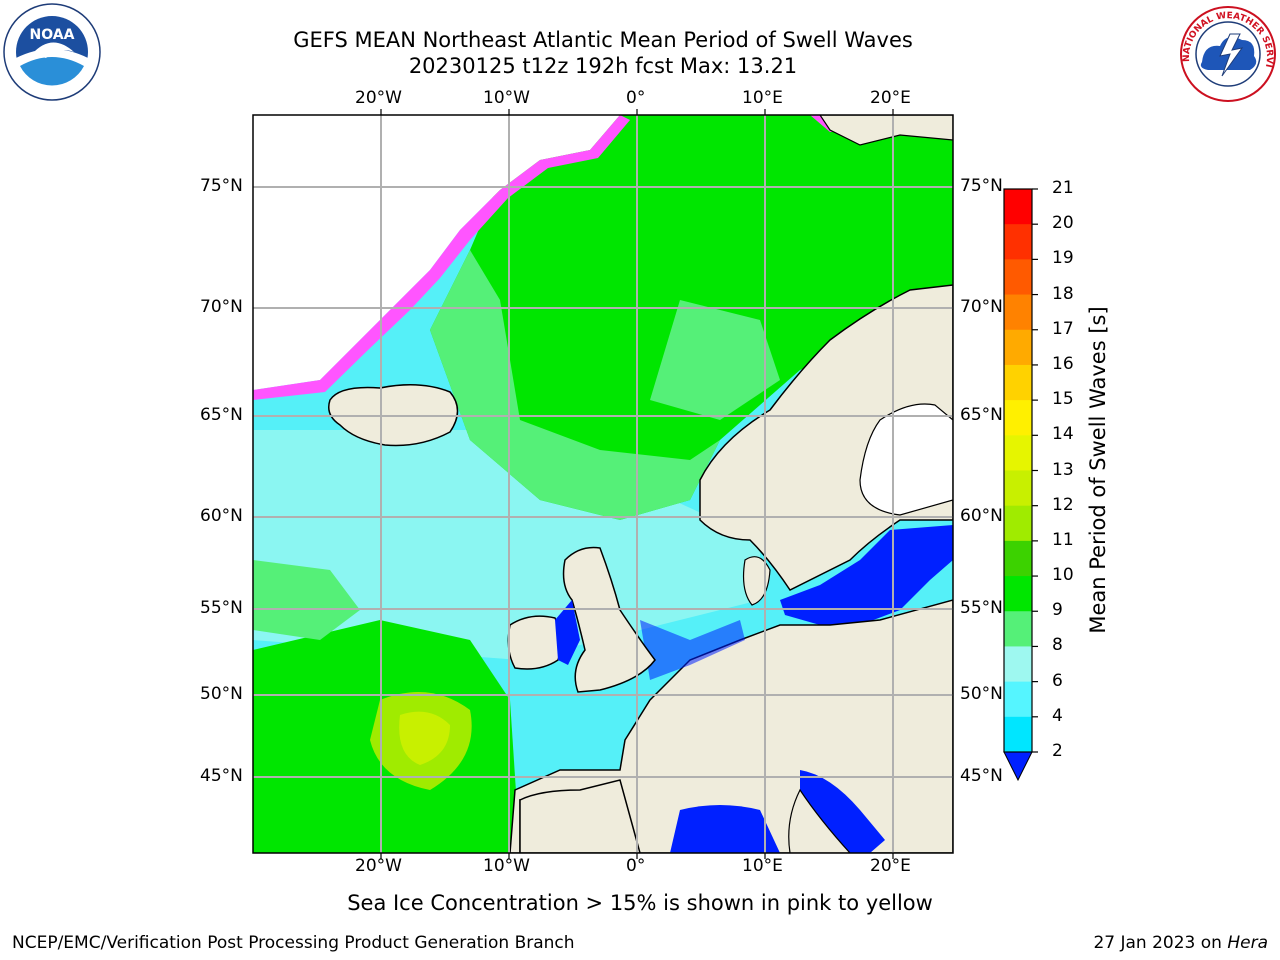 This screenshot has height=960, width=1280. I want to click on lat-label-left: 75°N, so click(221, 186).